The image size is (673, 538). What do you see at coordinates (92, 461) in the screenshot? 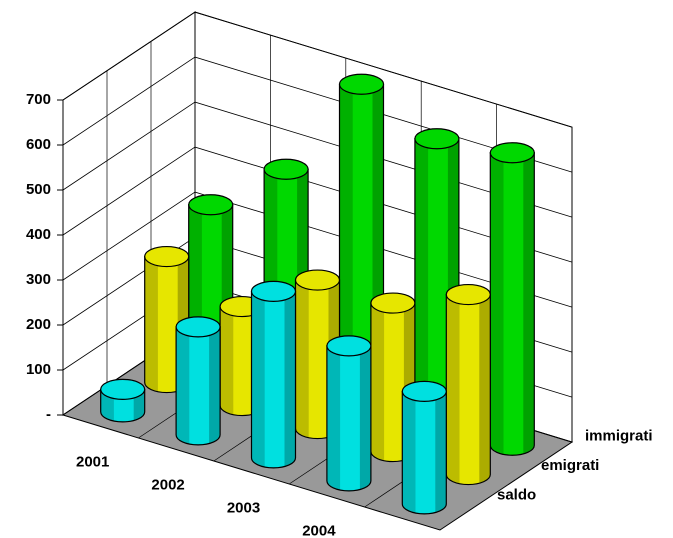
I see `x-tick-label: 2001` at bounding box center [92, 461].